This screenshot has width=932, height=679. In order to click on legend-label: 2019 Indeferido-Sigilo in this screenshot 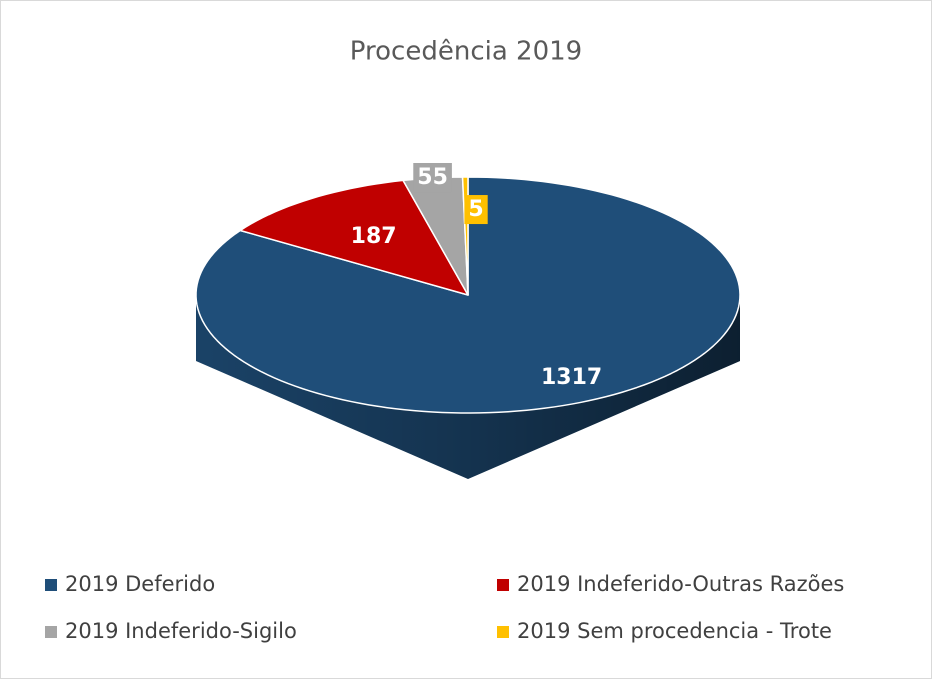, I will do `click(181, 631)`.